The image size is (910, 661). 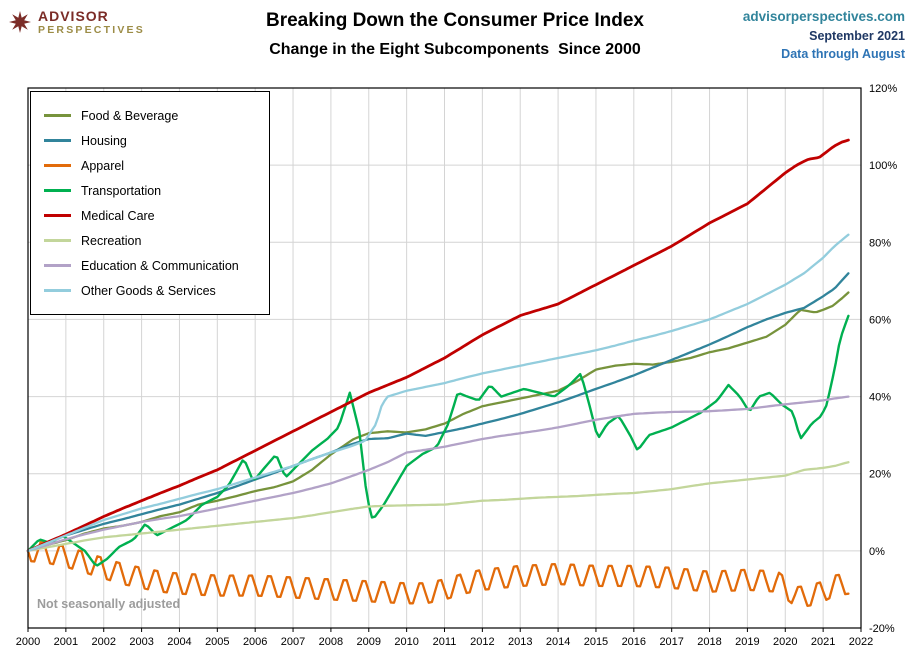 I want to click on x-tick-label: 2014, so click(x=558, y=642).